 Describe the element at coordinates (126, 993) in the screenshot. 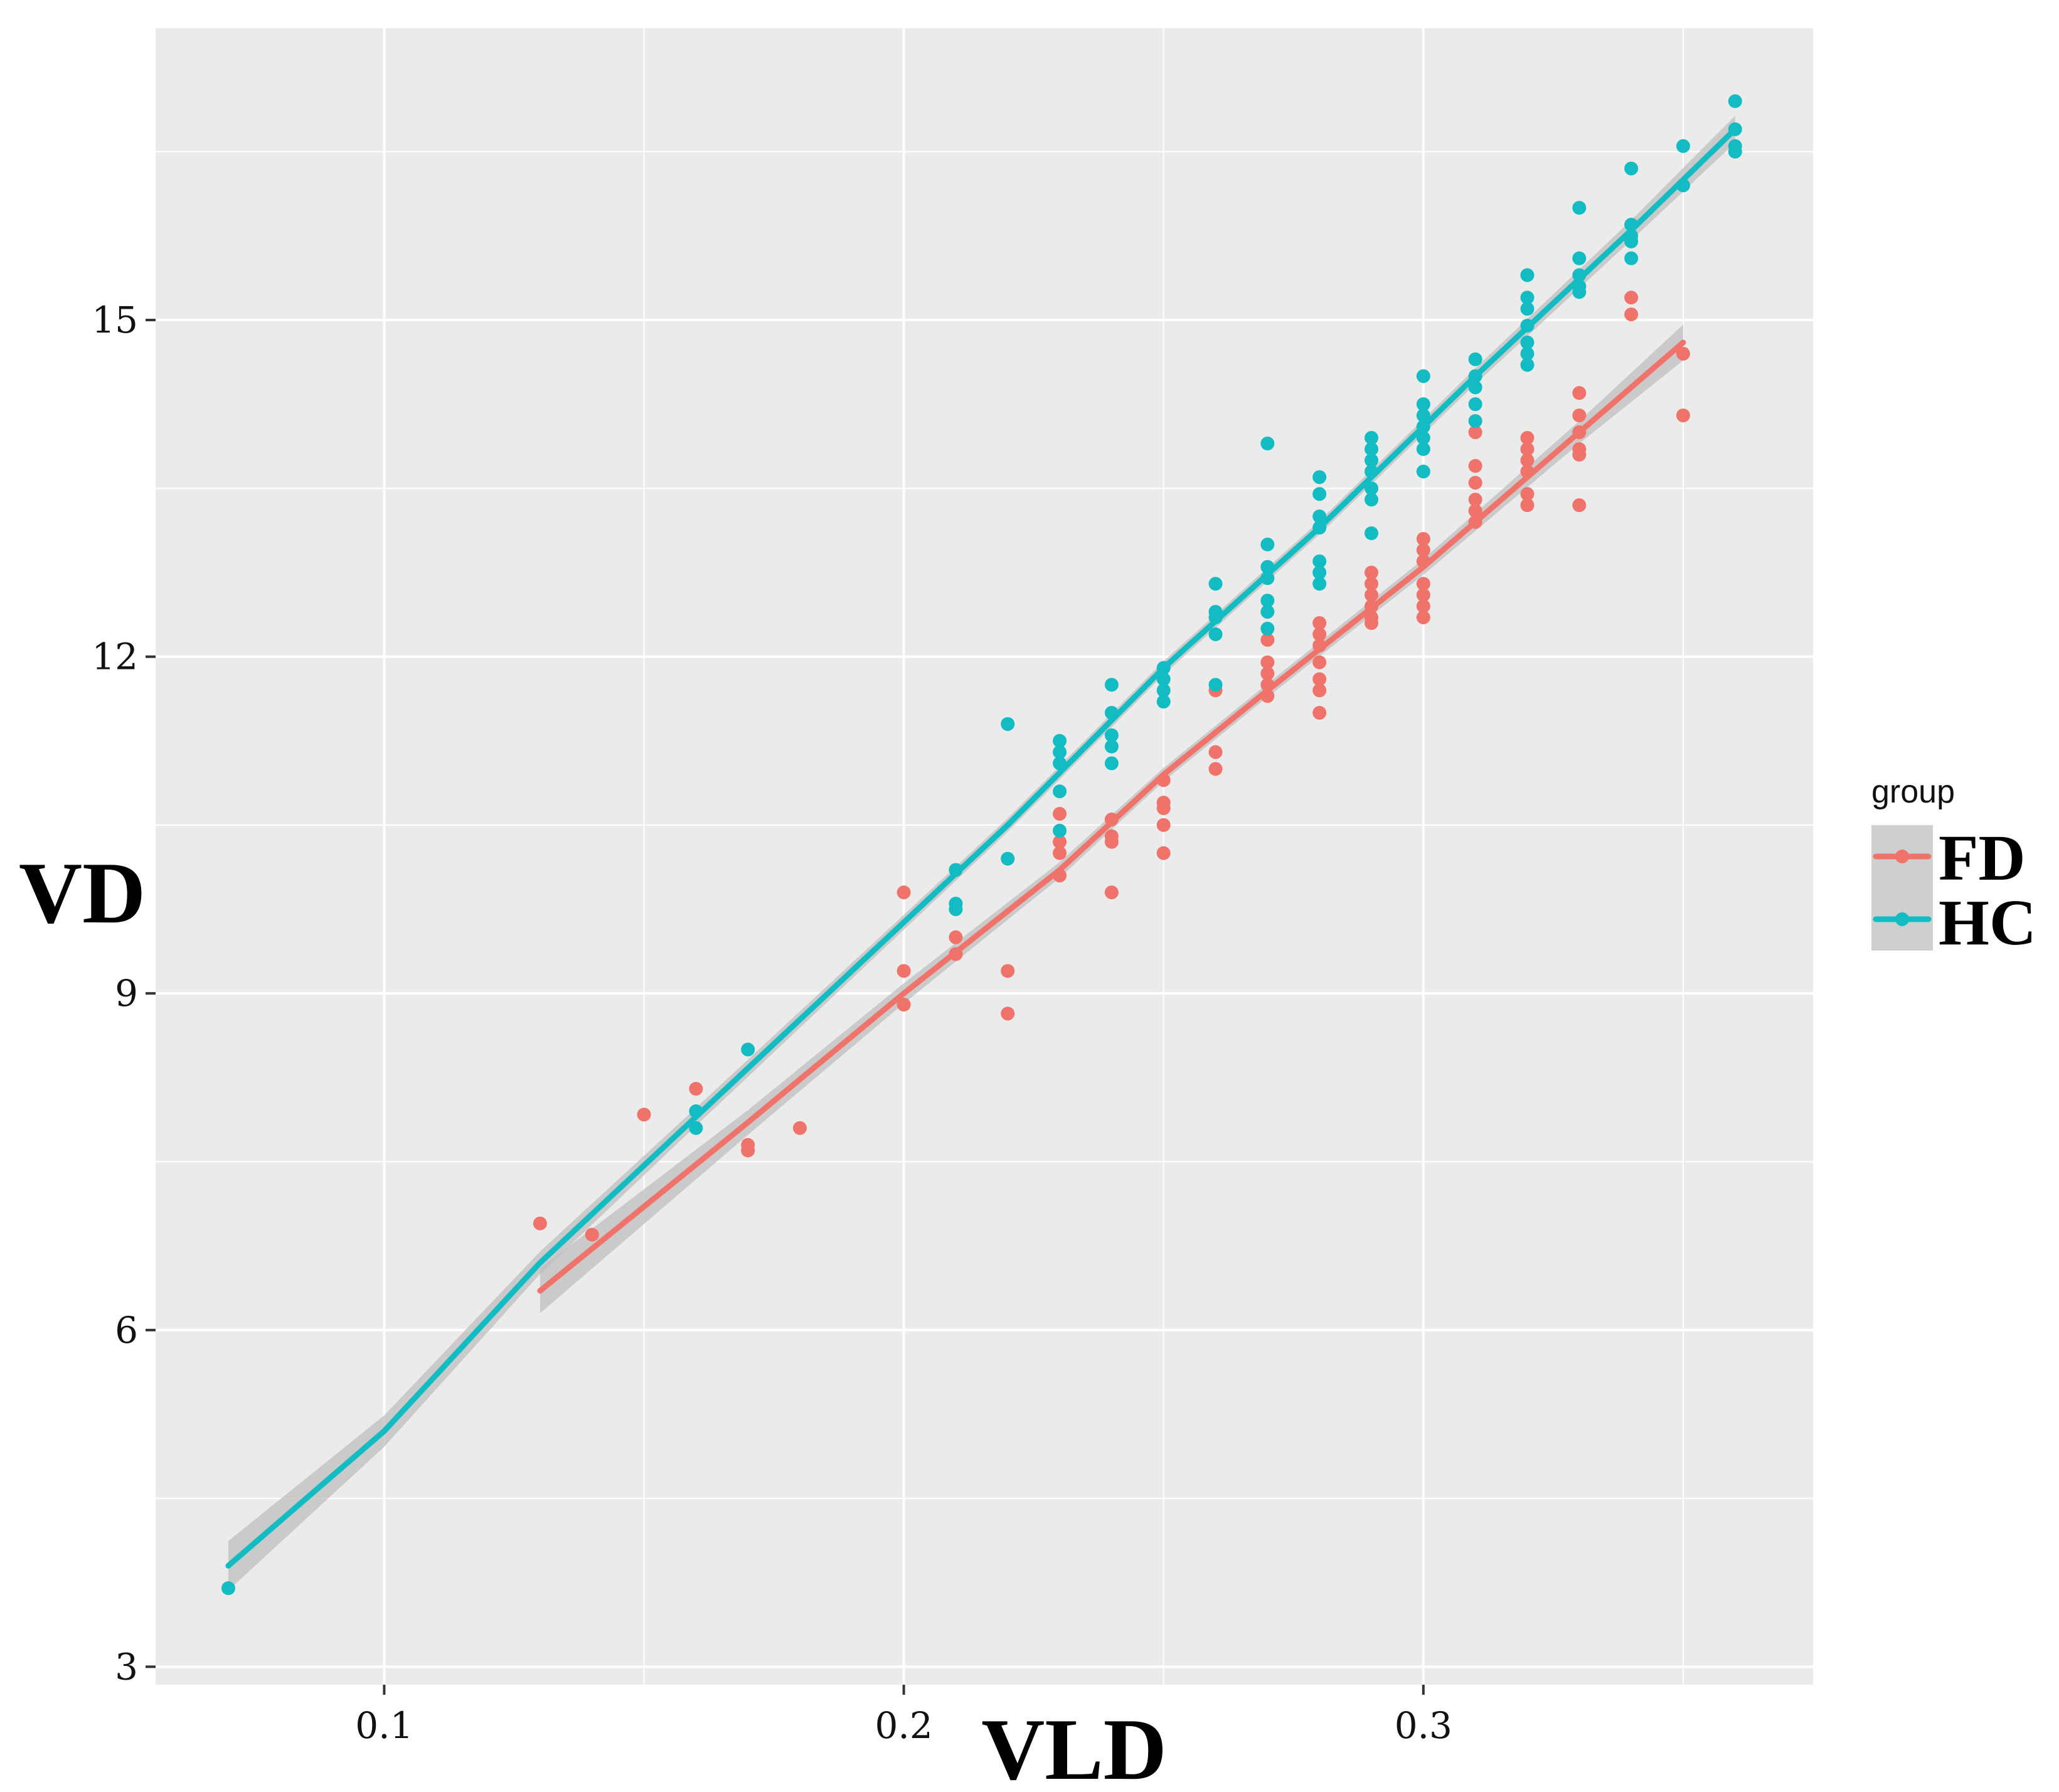

I see `y-tick-label: 9` at that location.